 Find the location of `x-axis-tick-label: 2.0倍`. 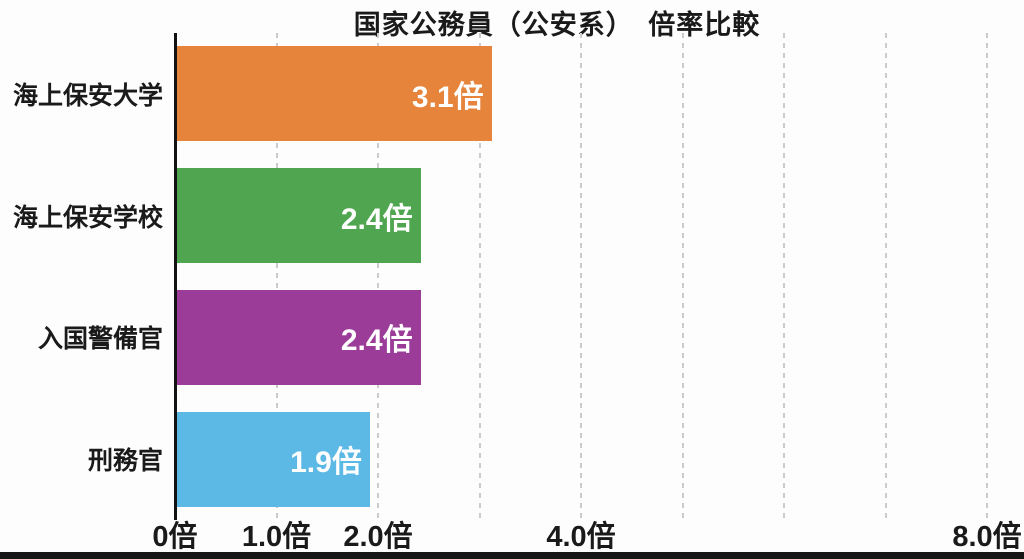

x-axis-tick-label: 2.0倍 is located at coordinates (378, 537).